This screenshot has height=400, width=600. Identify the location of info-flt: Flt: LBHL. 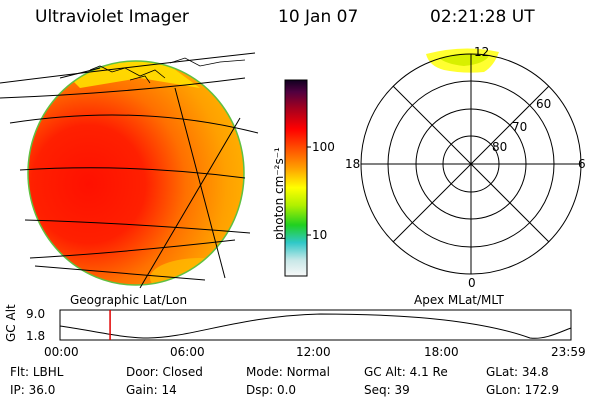
(37, 372).